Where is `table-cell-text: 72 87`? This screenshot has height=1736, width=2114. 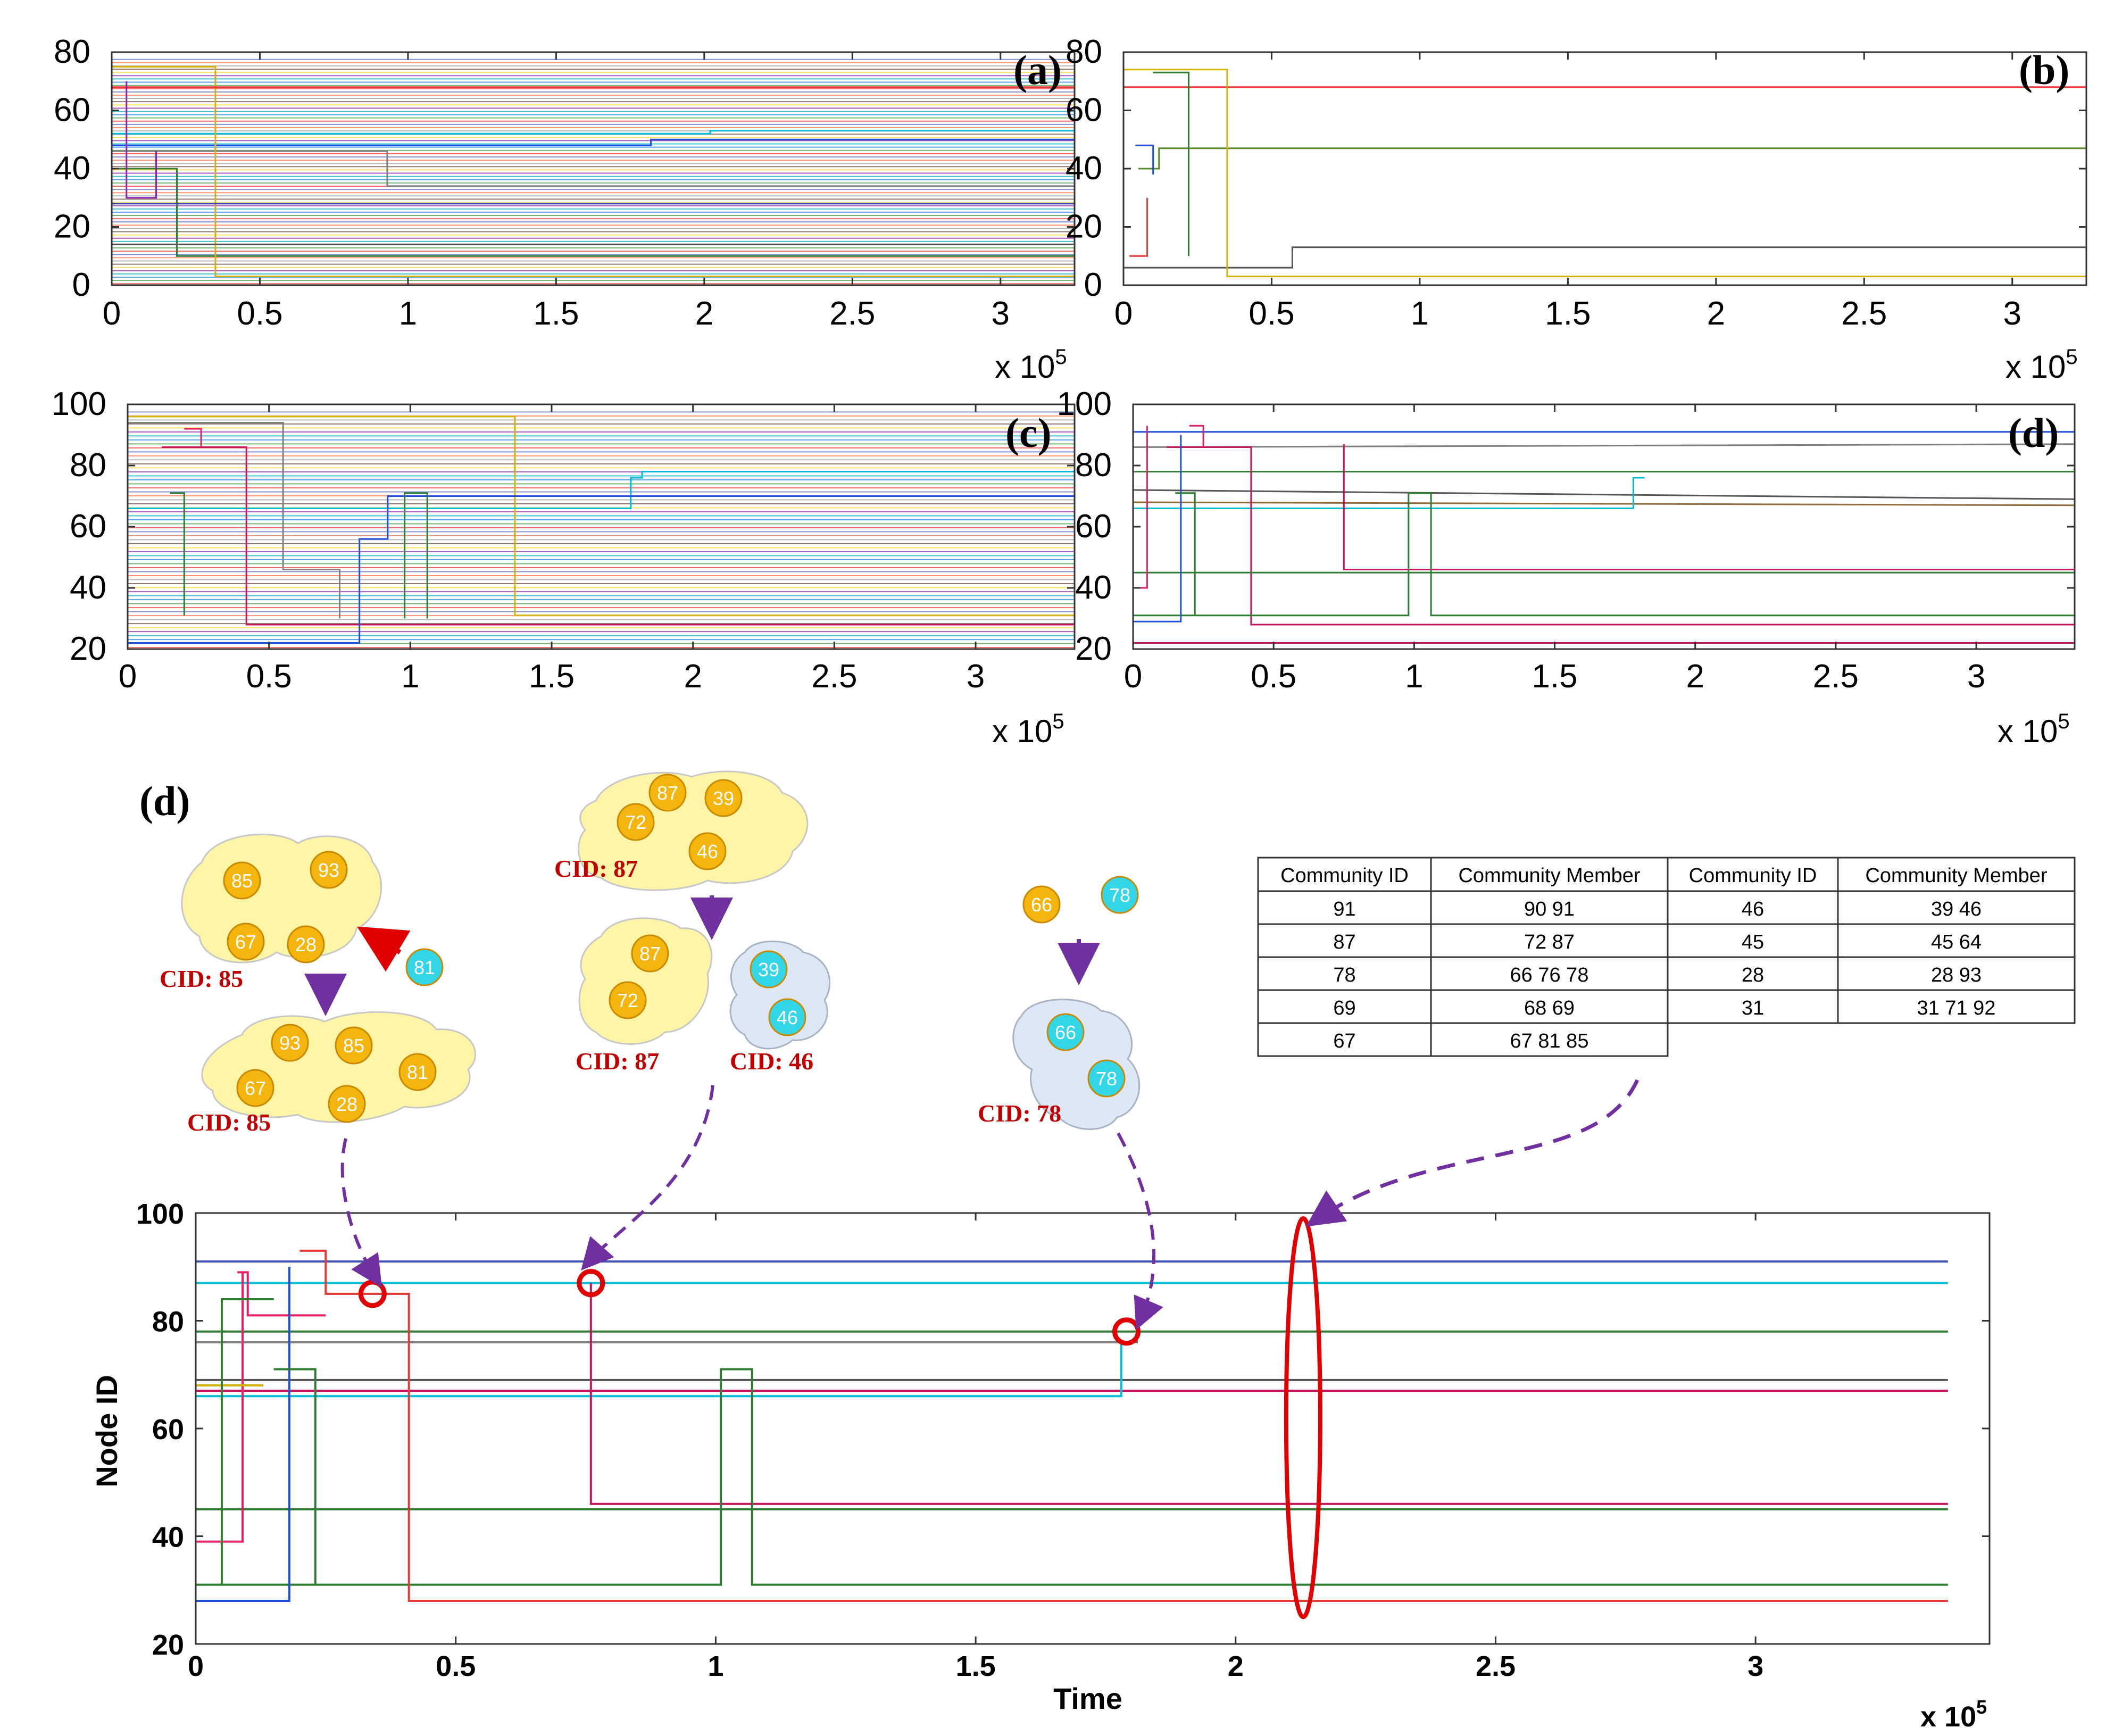
table-cell-text: 72 87 is located at coordinates (1550, 942).